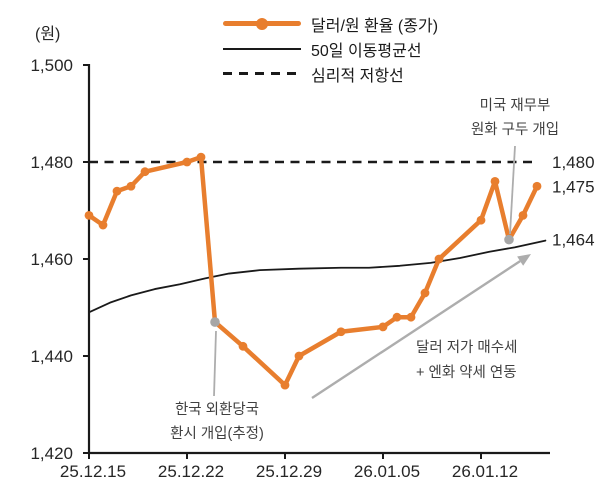  I want to click on annotation-trend-note-line2: + 엔화 약세 연동, so click(466, 372).